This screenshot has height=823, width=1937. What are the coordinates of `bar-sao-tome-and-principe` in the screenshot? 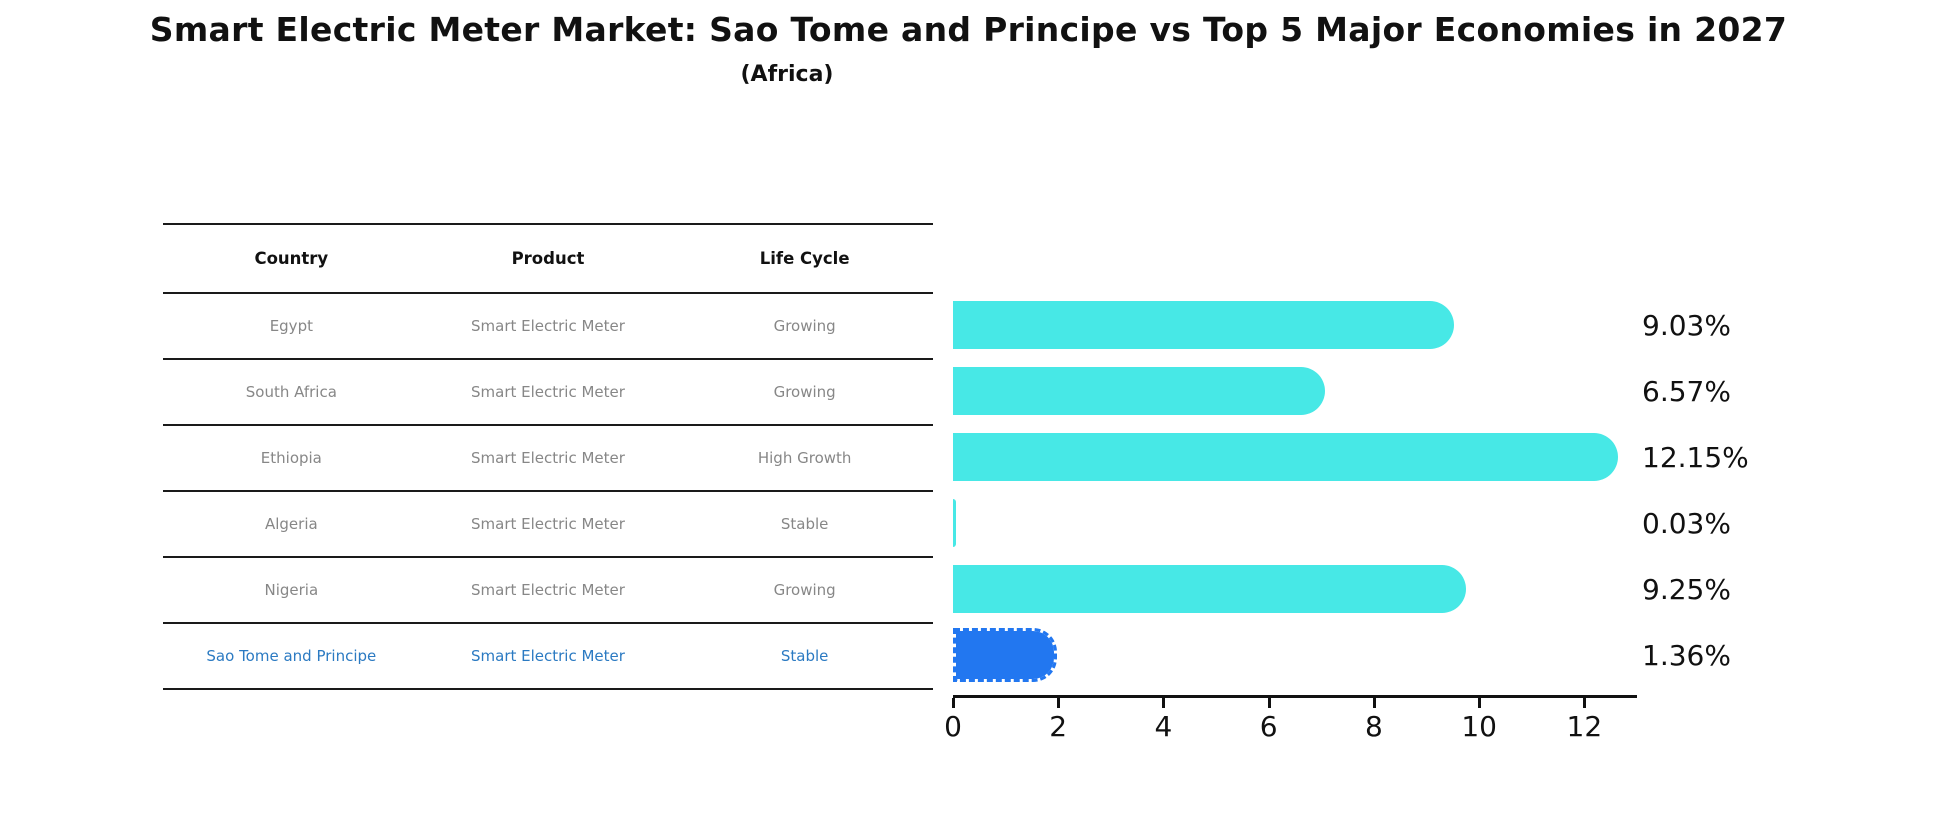 It's located at (1005, 655).